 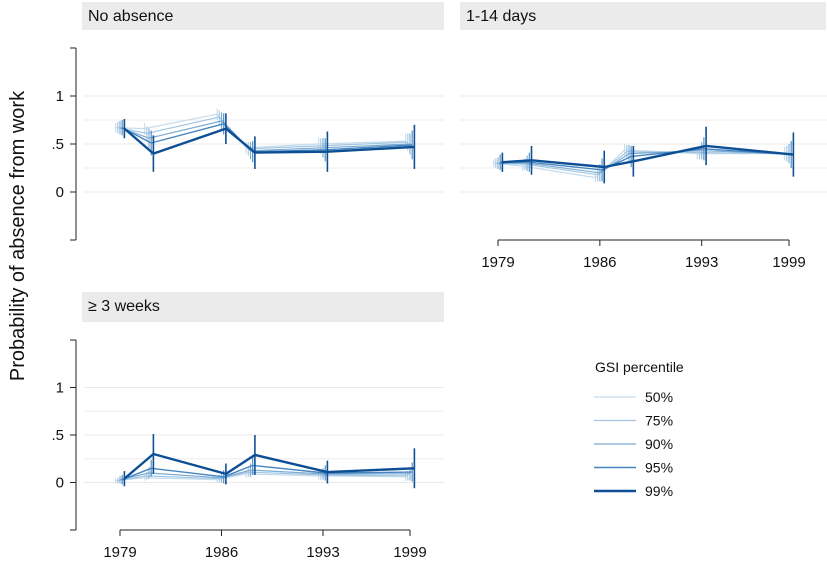 I want to click on series-50pct, so click(x=261, y=476).